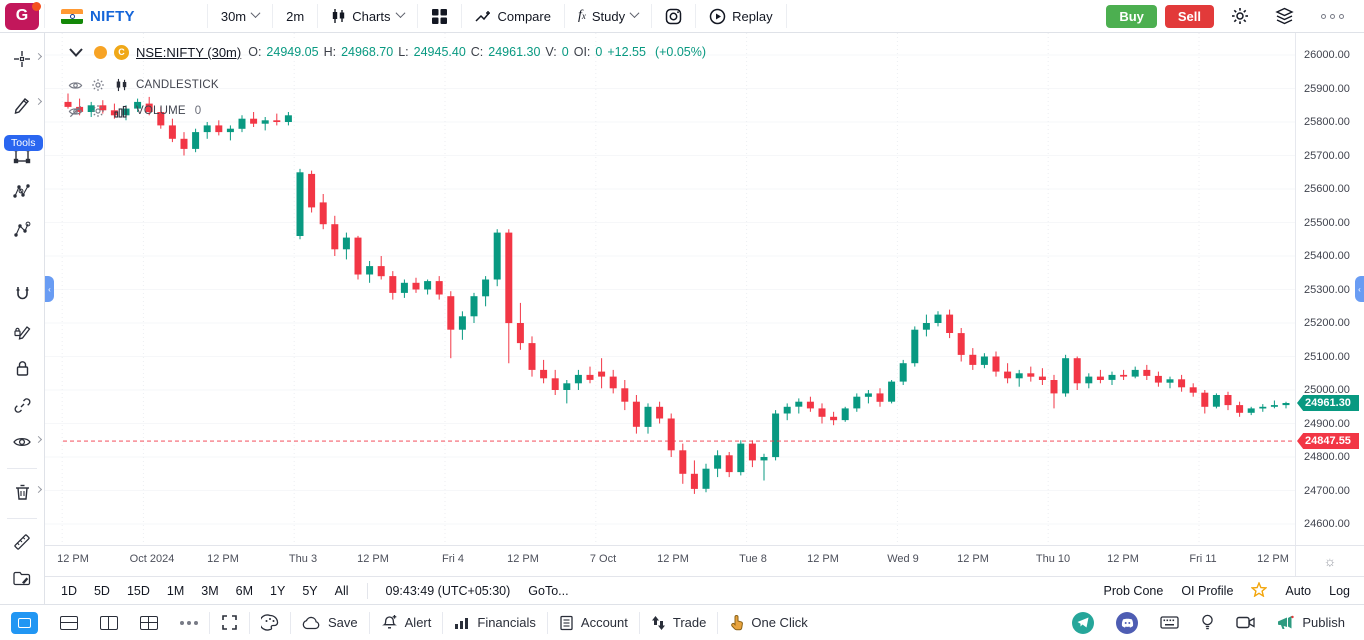 The height and width of the screenshot is (640, 1364). What do you see at coordinates (76, 52) in the screenshot?
I see `legend-collapse-button` at bounding box center [76, 52].